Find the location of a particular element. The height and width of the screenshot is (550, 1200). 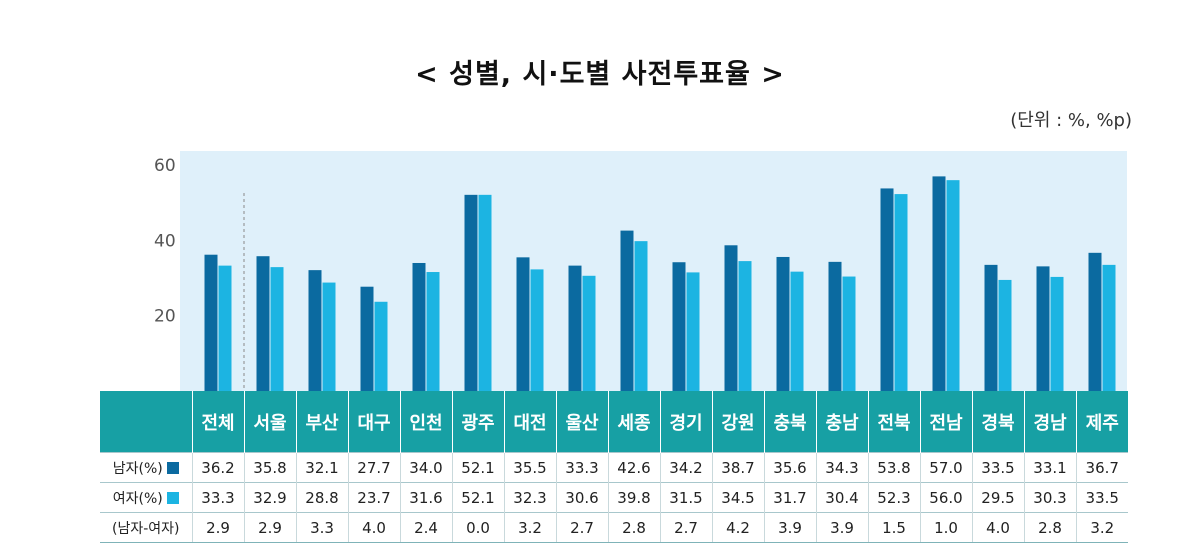

female-bar-광주 is located at coordinates (485, 292).